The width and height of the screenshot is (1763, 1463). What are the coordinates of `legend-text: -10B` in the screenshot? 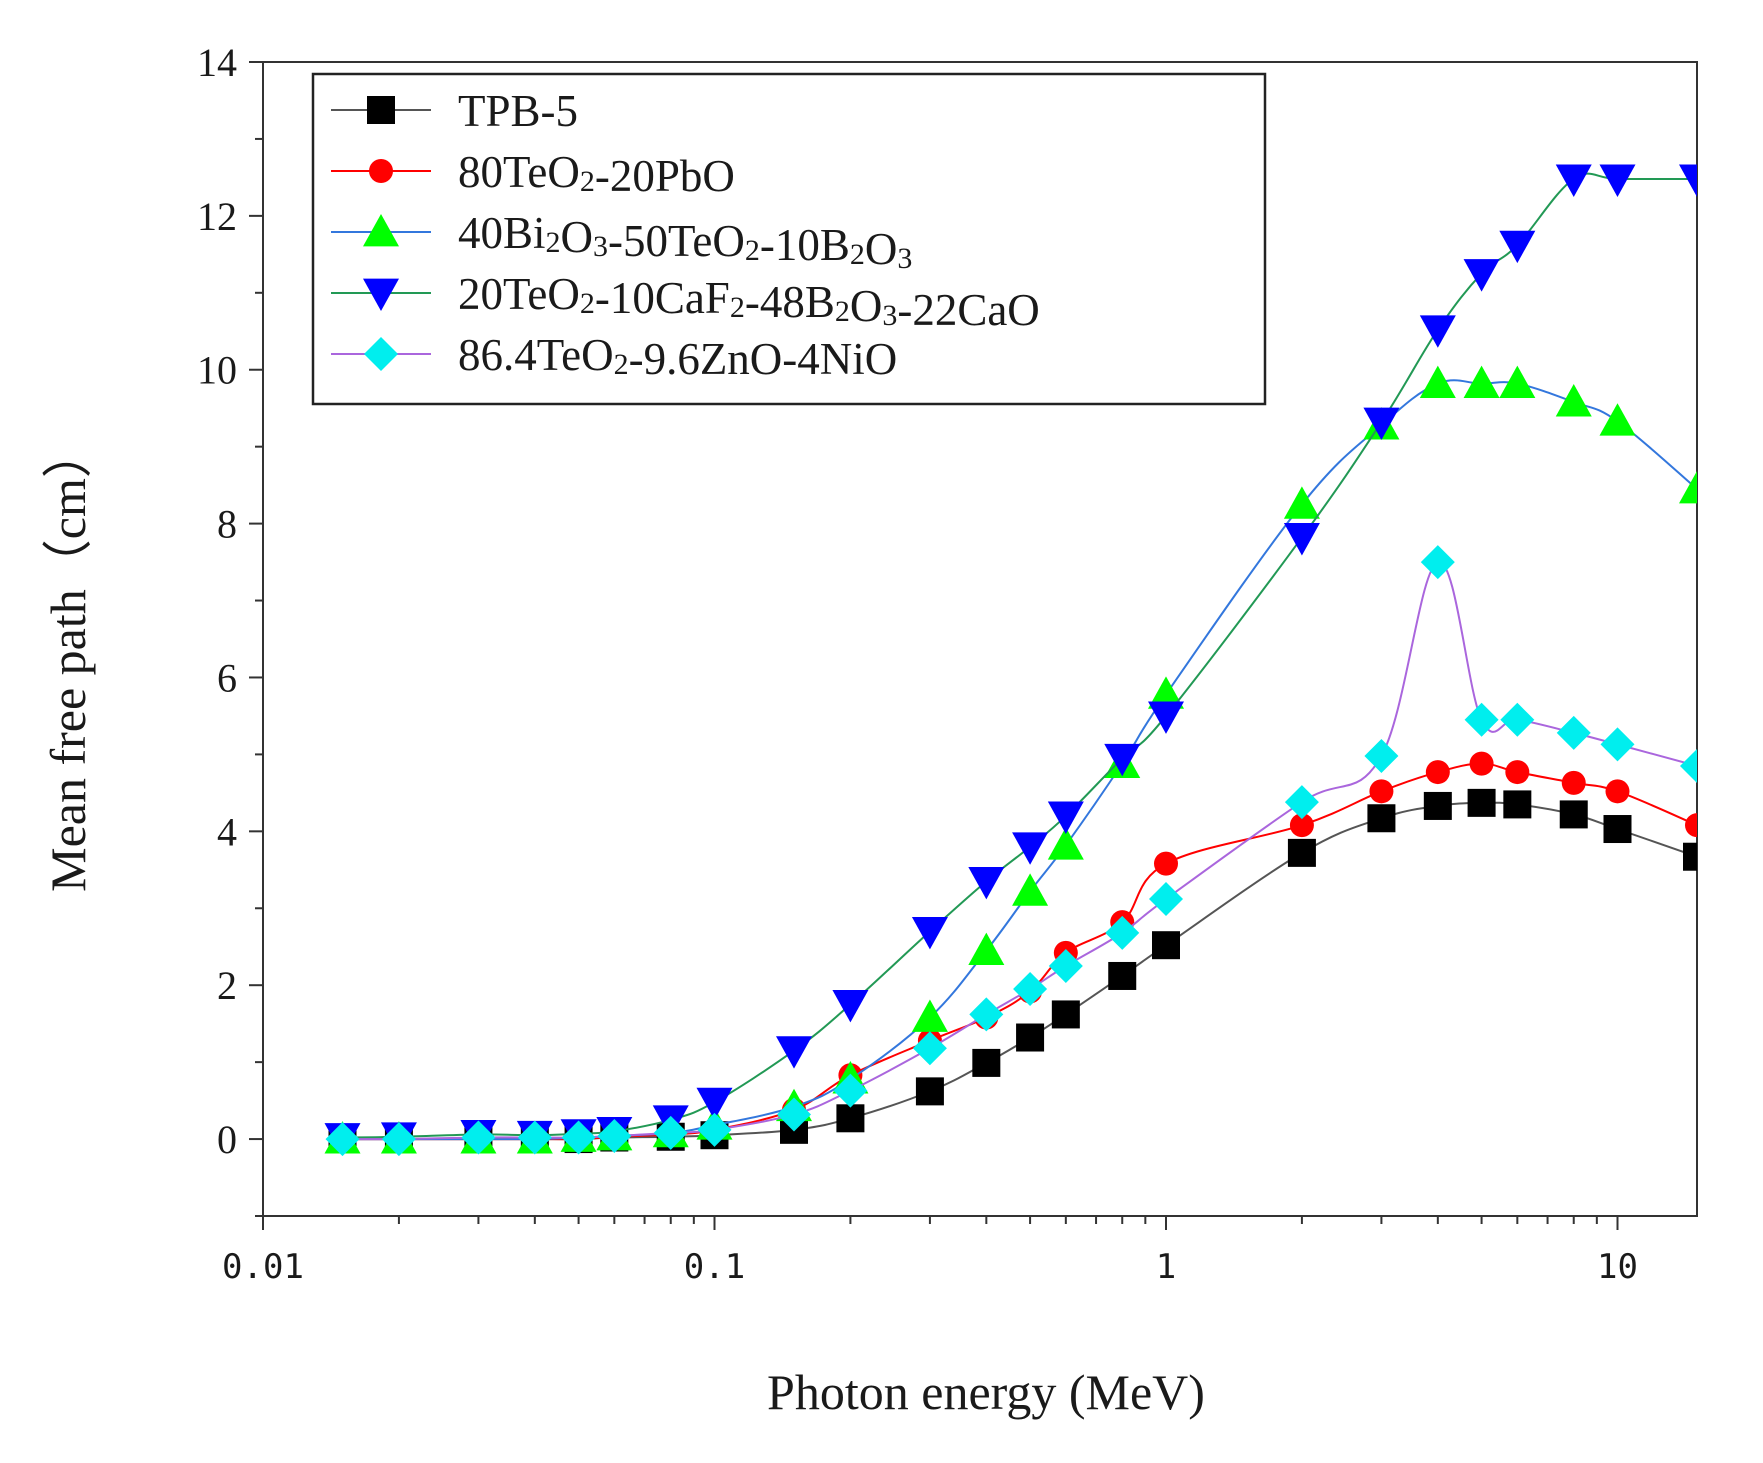 It's located at (805, 245).